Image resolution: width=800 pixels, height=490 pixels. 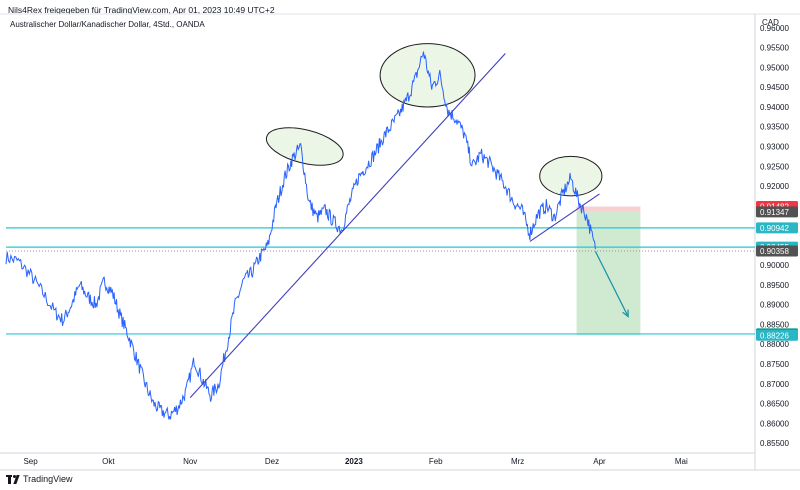 I want to click on y-tick-label-6: 0.93000, so click(x=774, y=146).